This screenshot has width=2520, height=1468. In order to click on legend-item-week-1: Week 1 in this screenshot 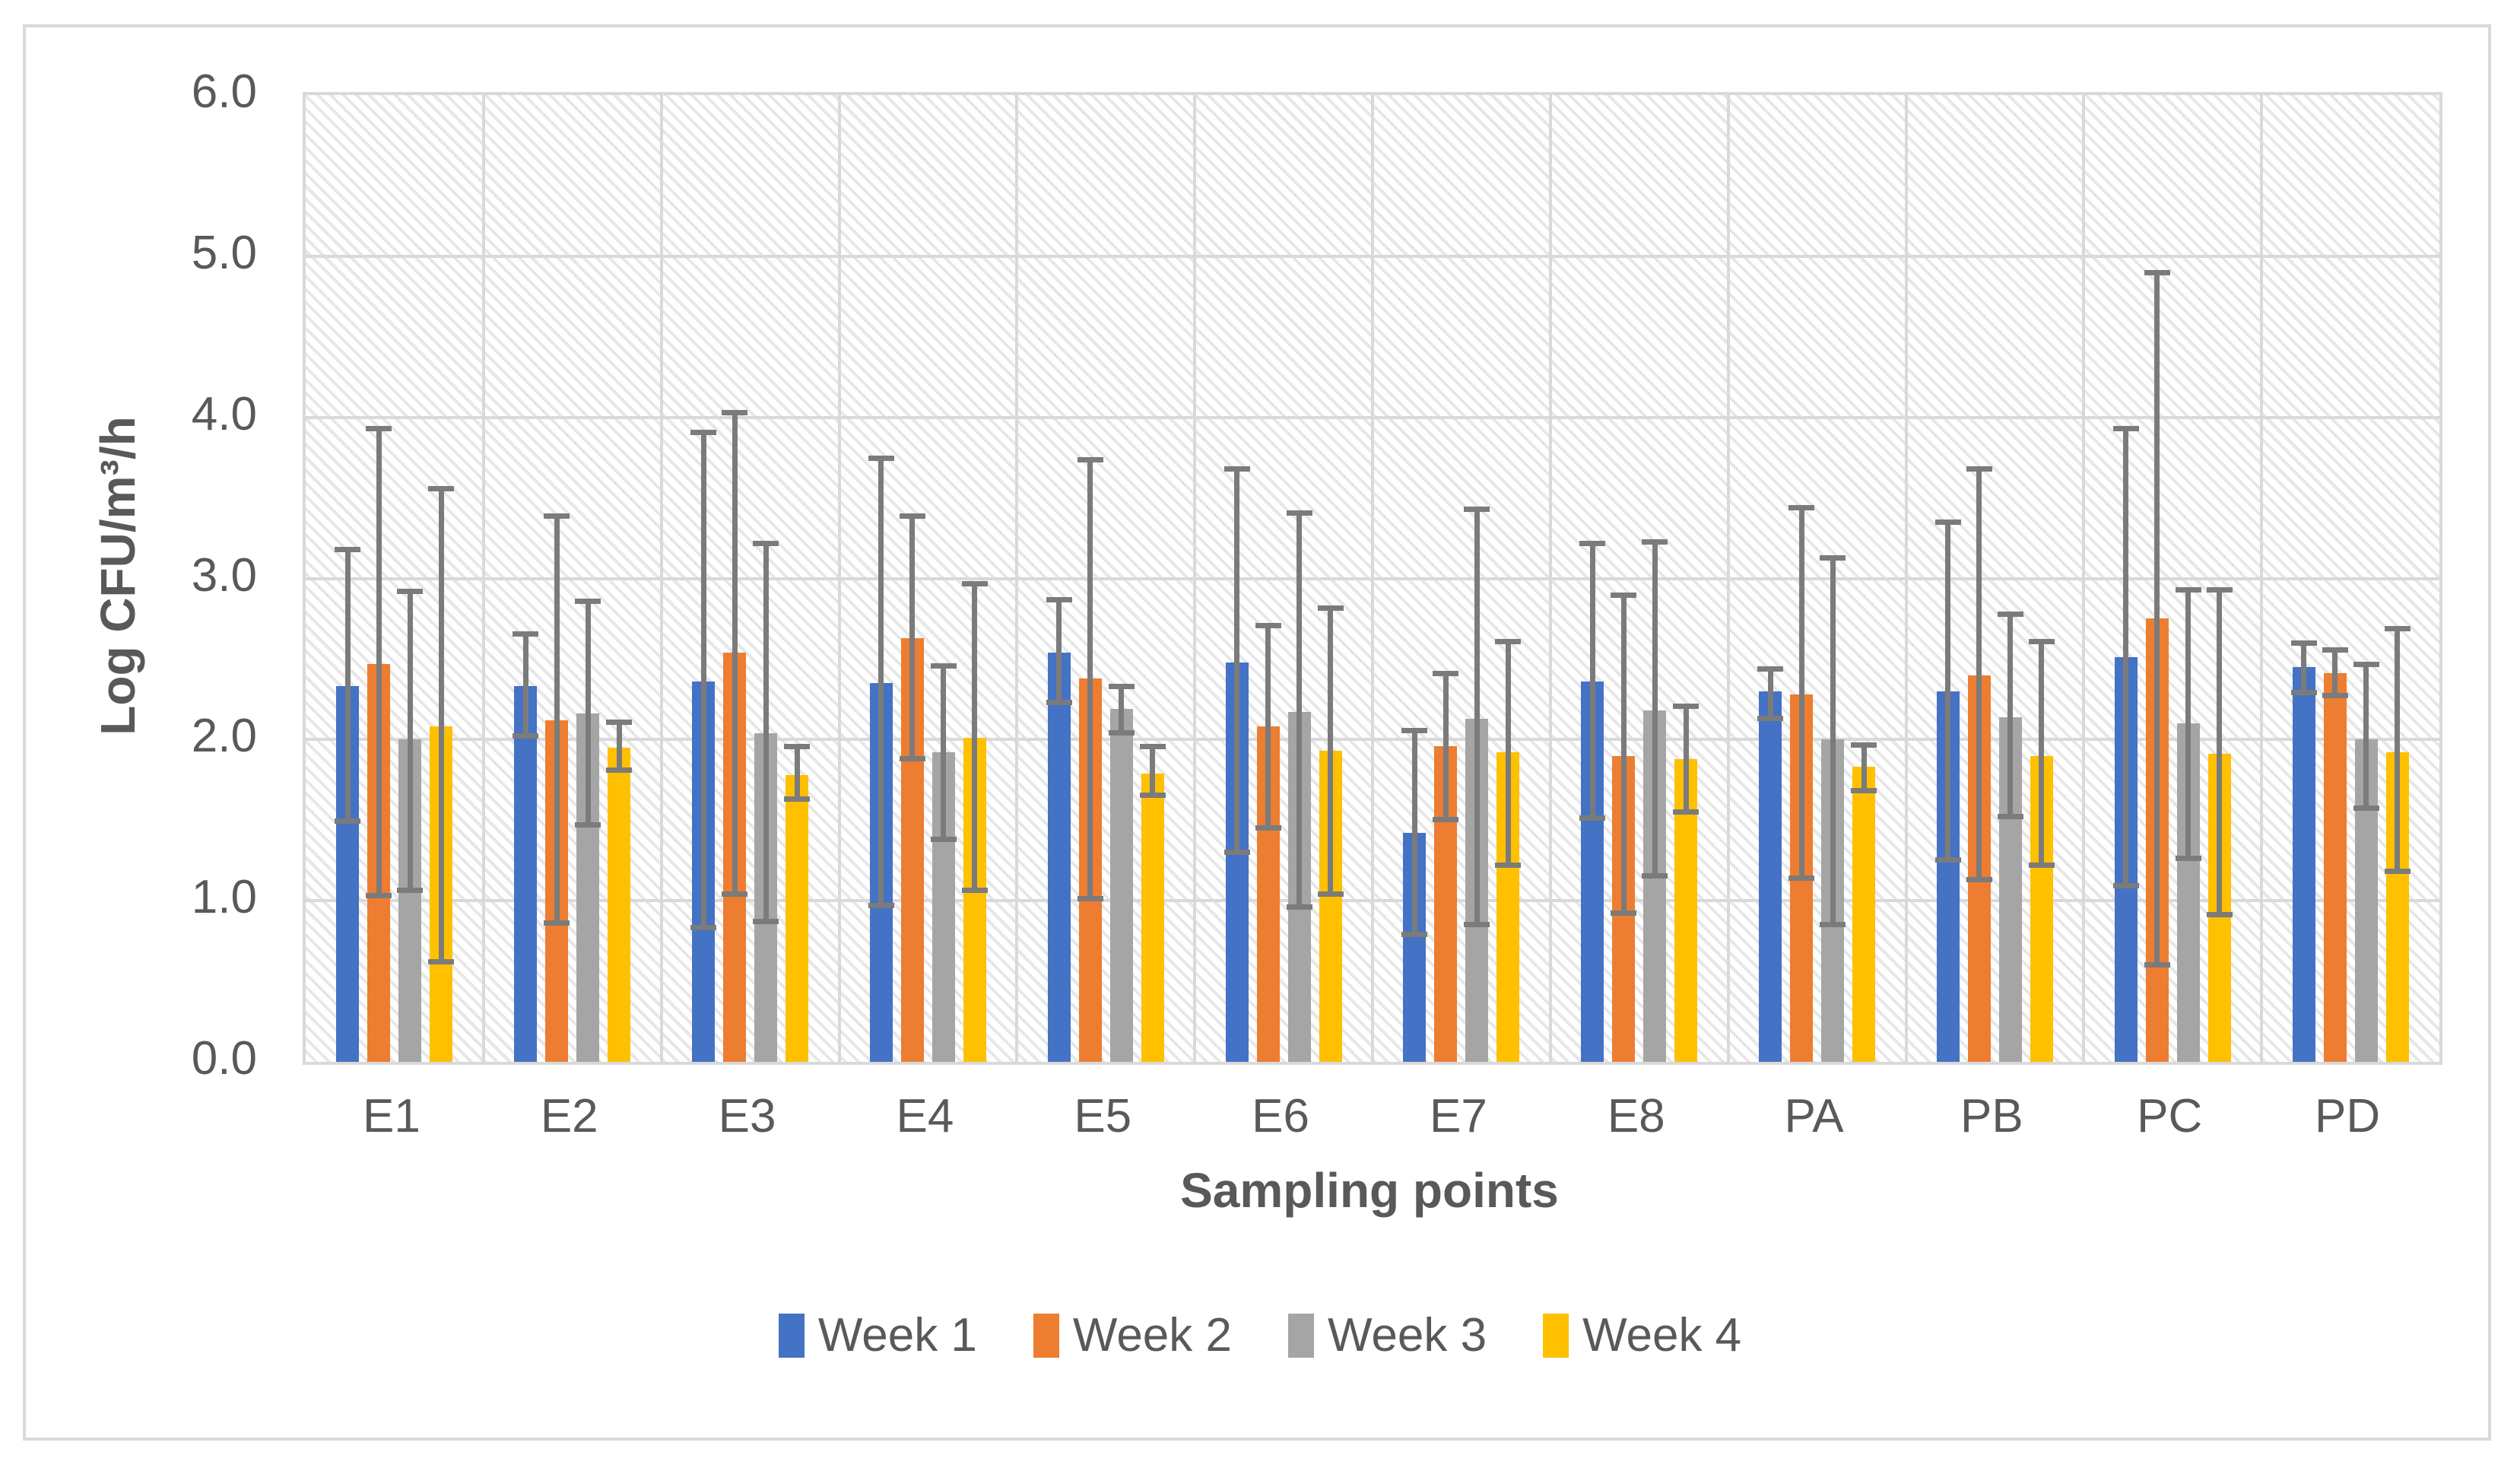, I will do `click(878, 1335)`.